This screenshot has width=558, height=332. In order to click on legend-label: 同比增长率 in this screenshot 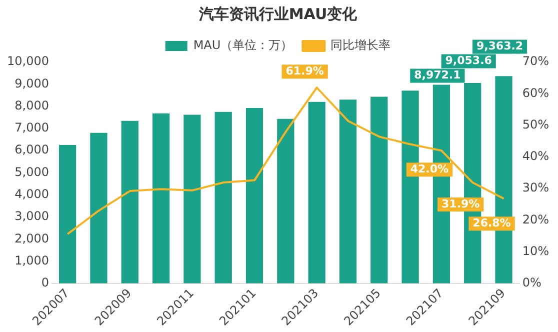, I will do `click(360, 45)`.